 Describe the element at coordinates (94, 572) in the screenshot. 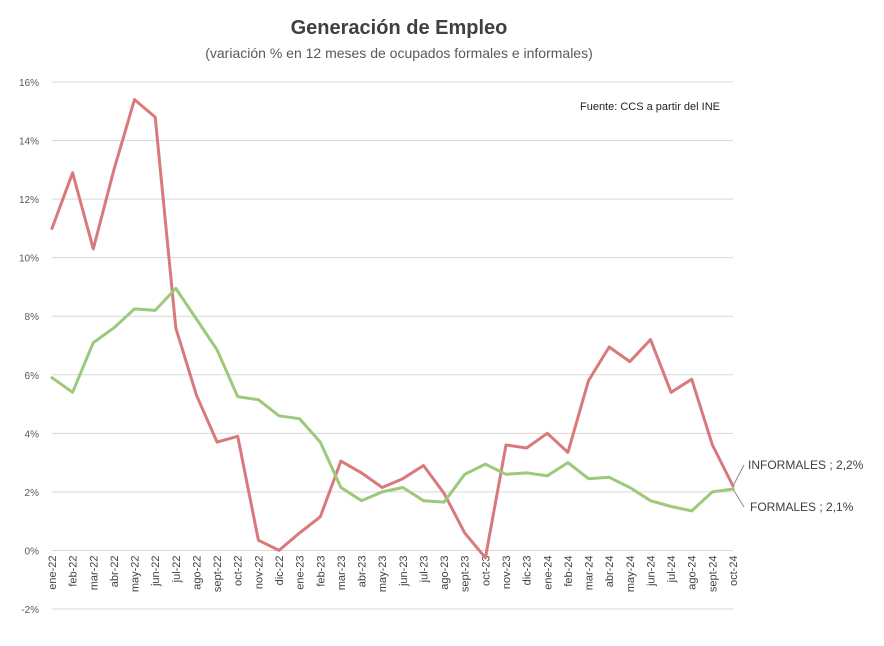

I see `x-tick-label: mar-22` at that location.